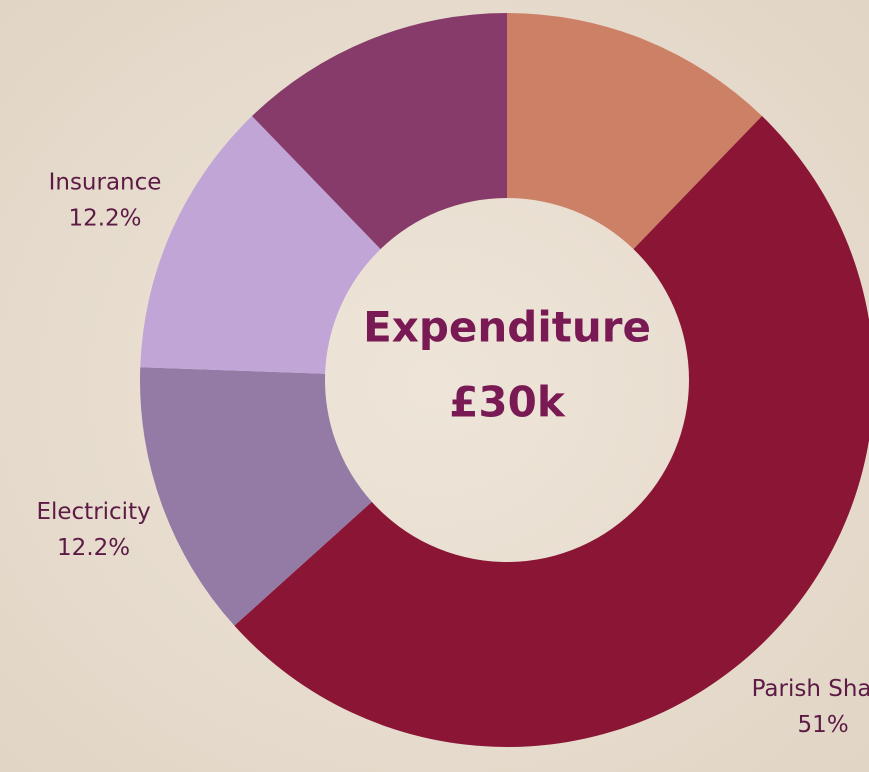 This screenshot has width=869, height=772. What do you see at coordinates (105, 183) in the screenshot?
I see `slice-label: Insurance` at bounding box center [105, 183].